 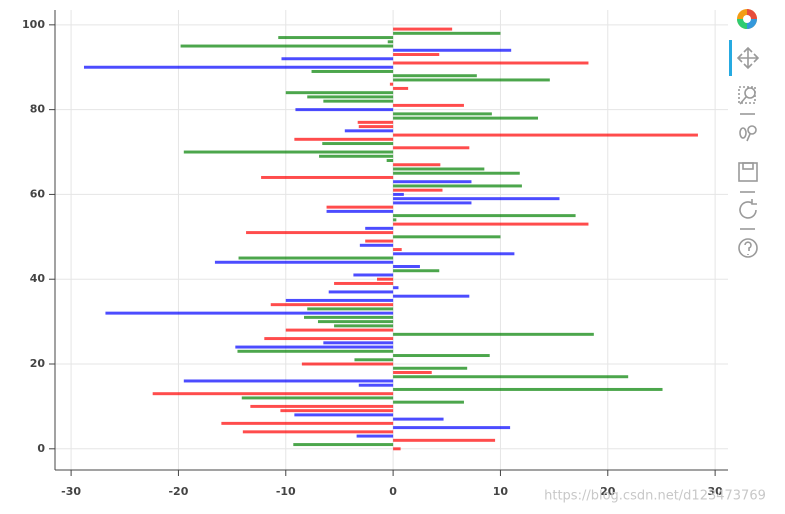 What do you see at coordinates (748, 205) in the screenshot?
I see `reset-tool` at bounding box center [748, 205].